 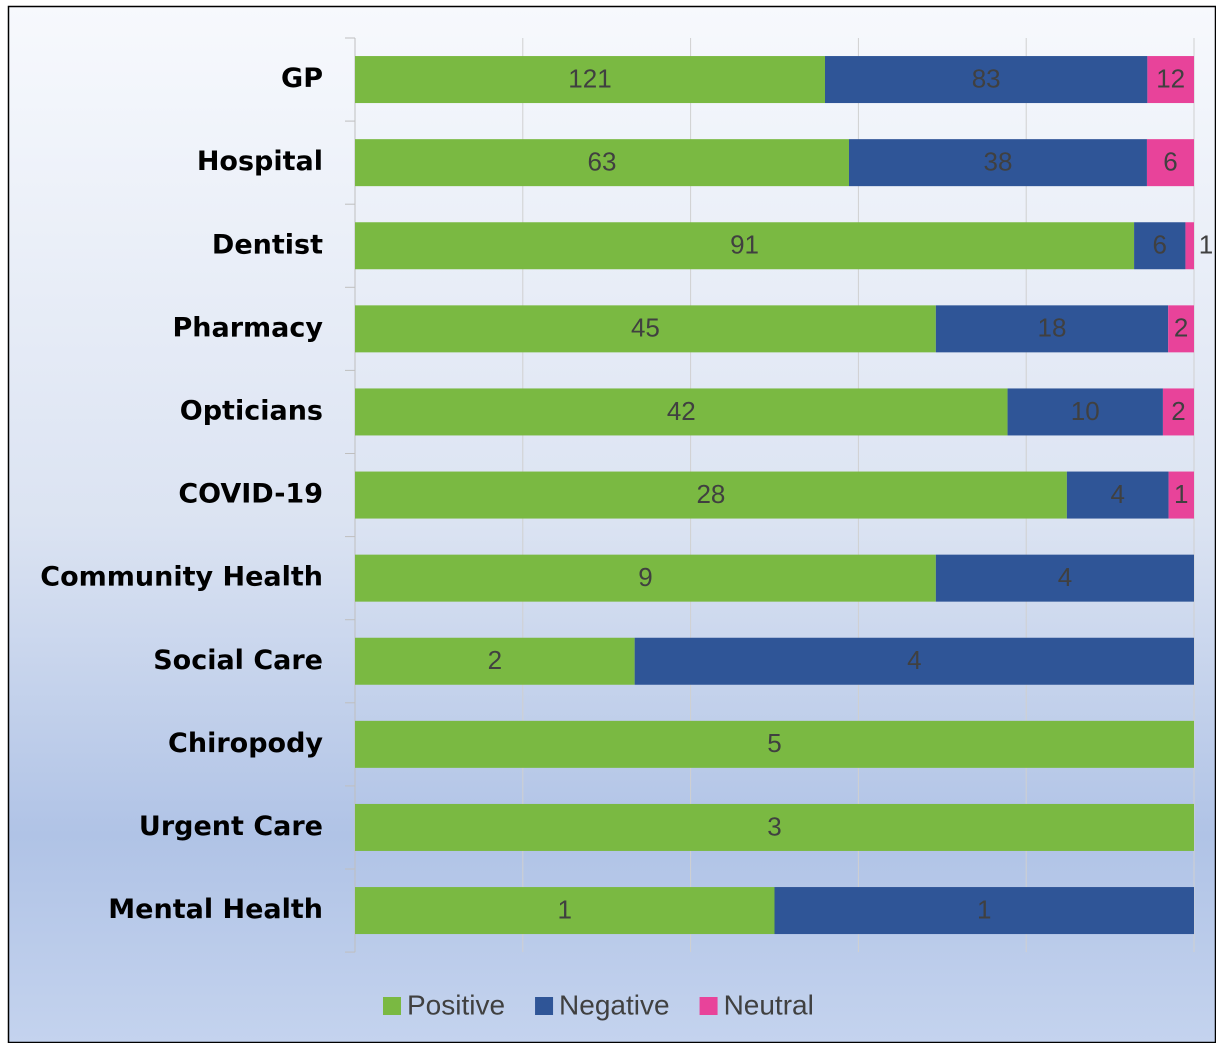 I want to click on legend-label: Negative, so click(x=614, y=1004).